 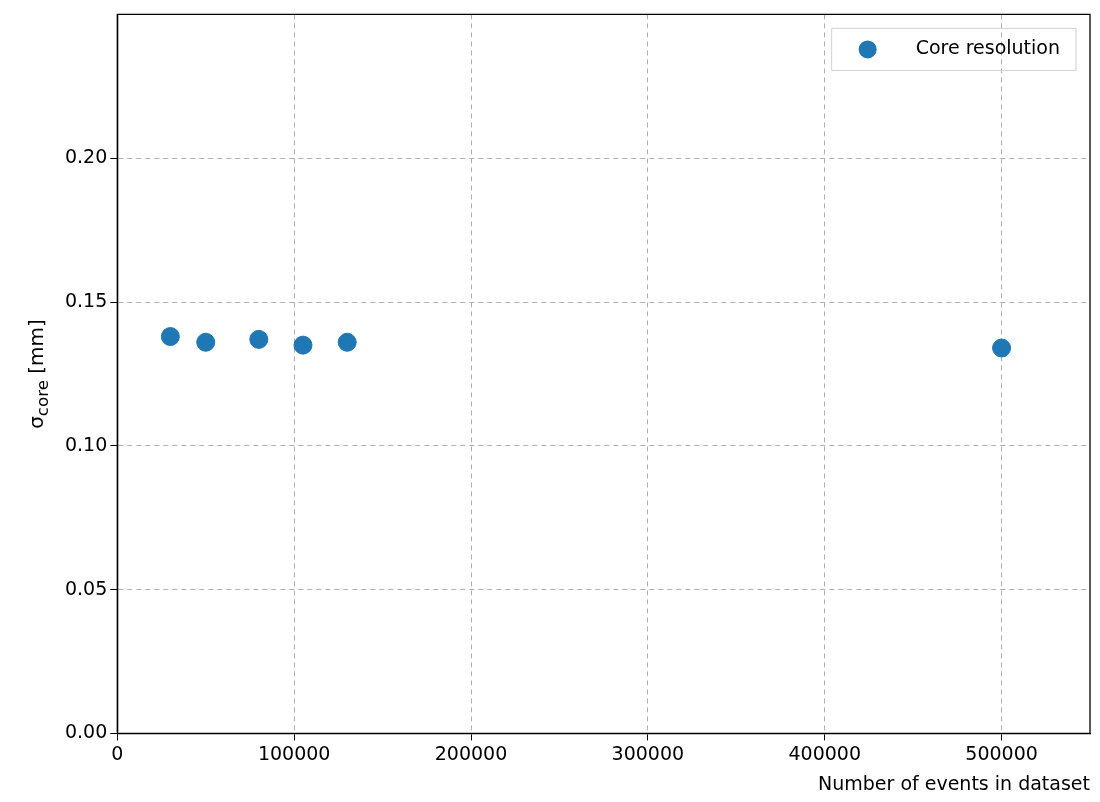 I want to click on y-tick-label: 0.00, so click(x=86, y=731).